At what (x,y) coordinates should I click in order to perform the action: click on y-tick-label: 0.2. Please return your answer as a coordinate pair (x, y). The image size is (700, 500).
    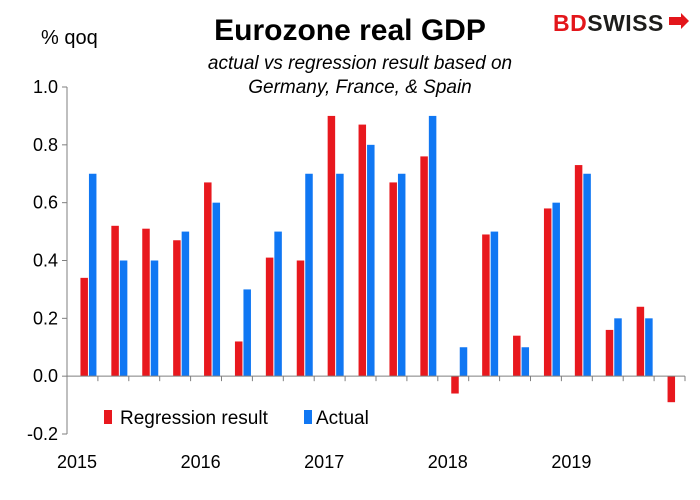
    Looking at the image, I should click on (45, 318).